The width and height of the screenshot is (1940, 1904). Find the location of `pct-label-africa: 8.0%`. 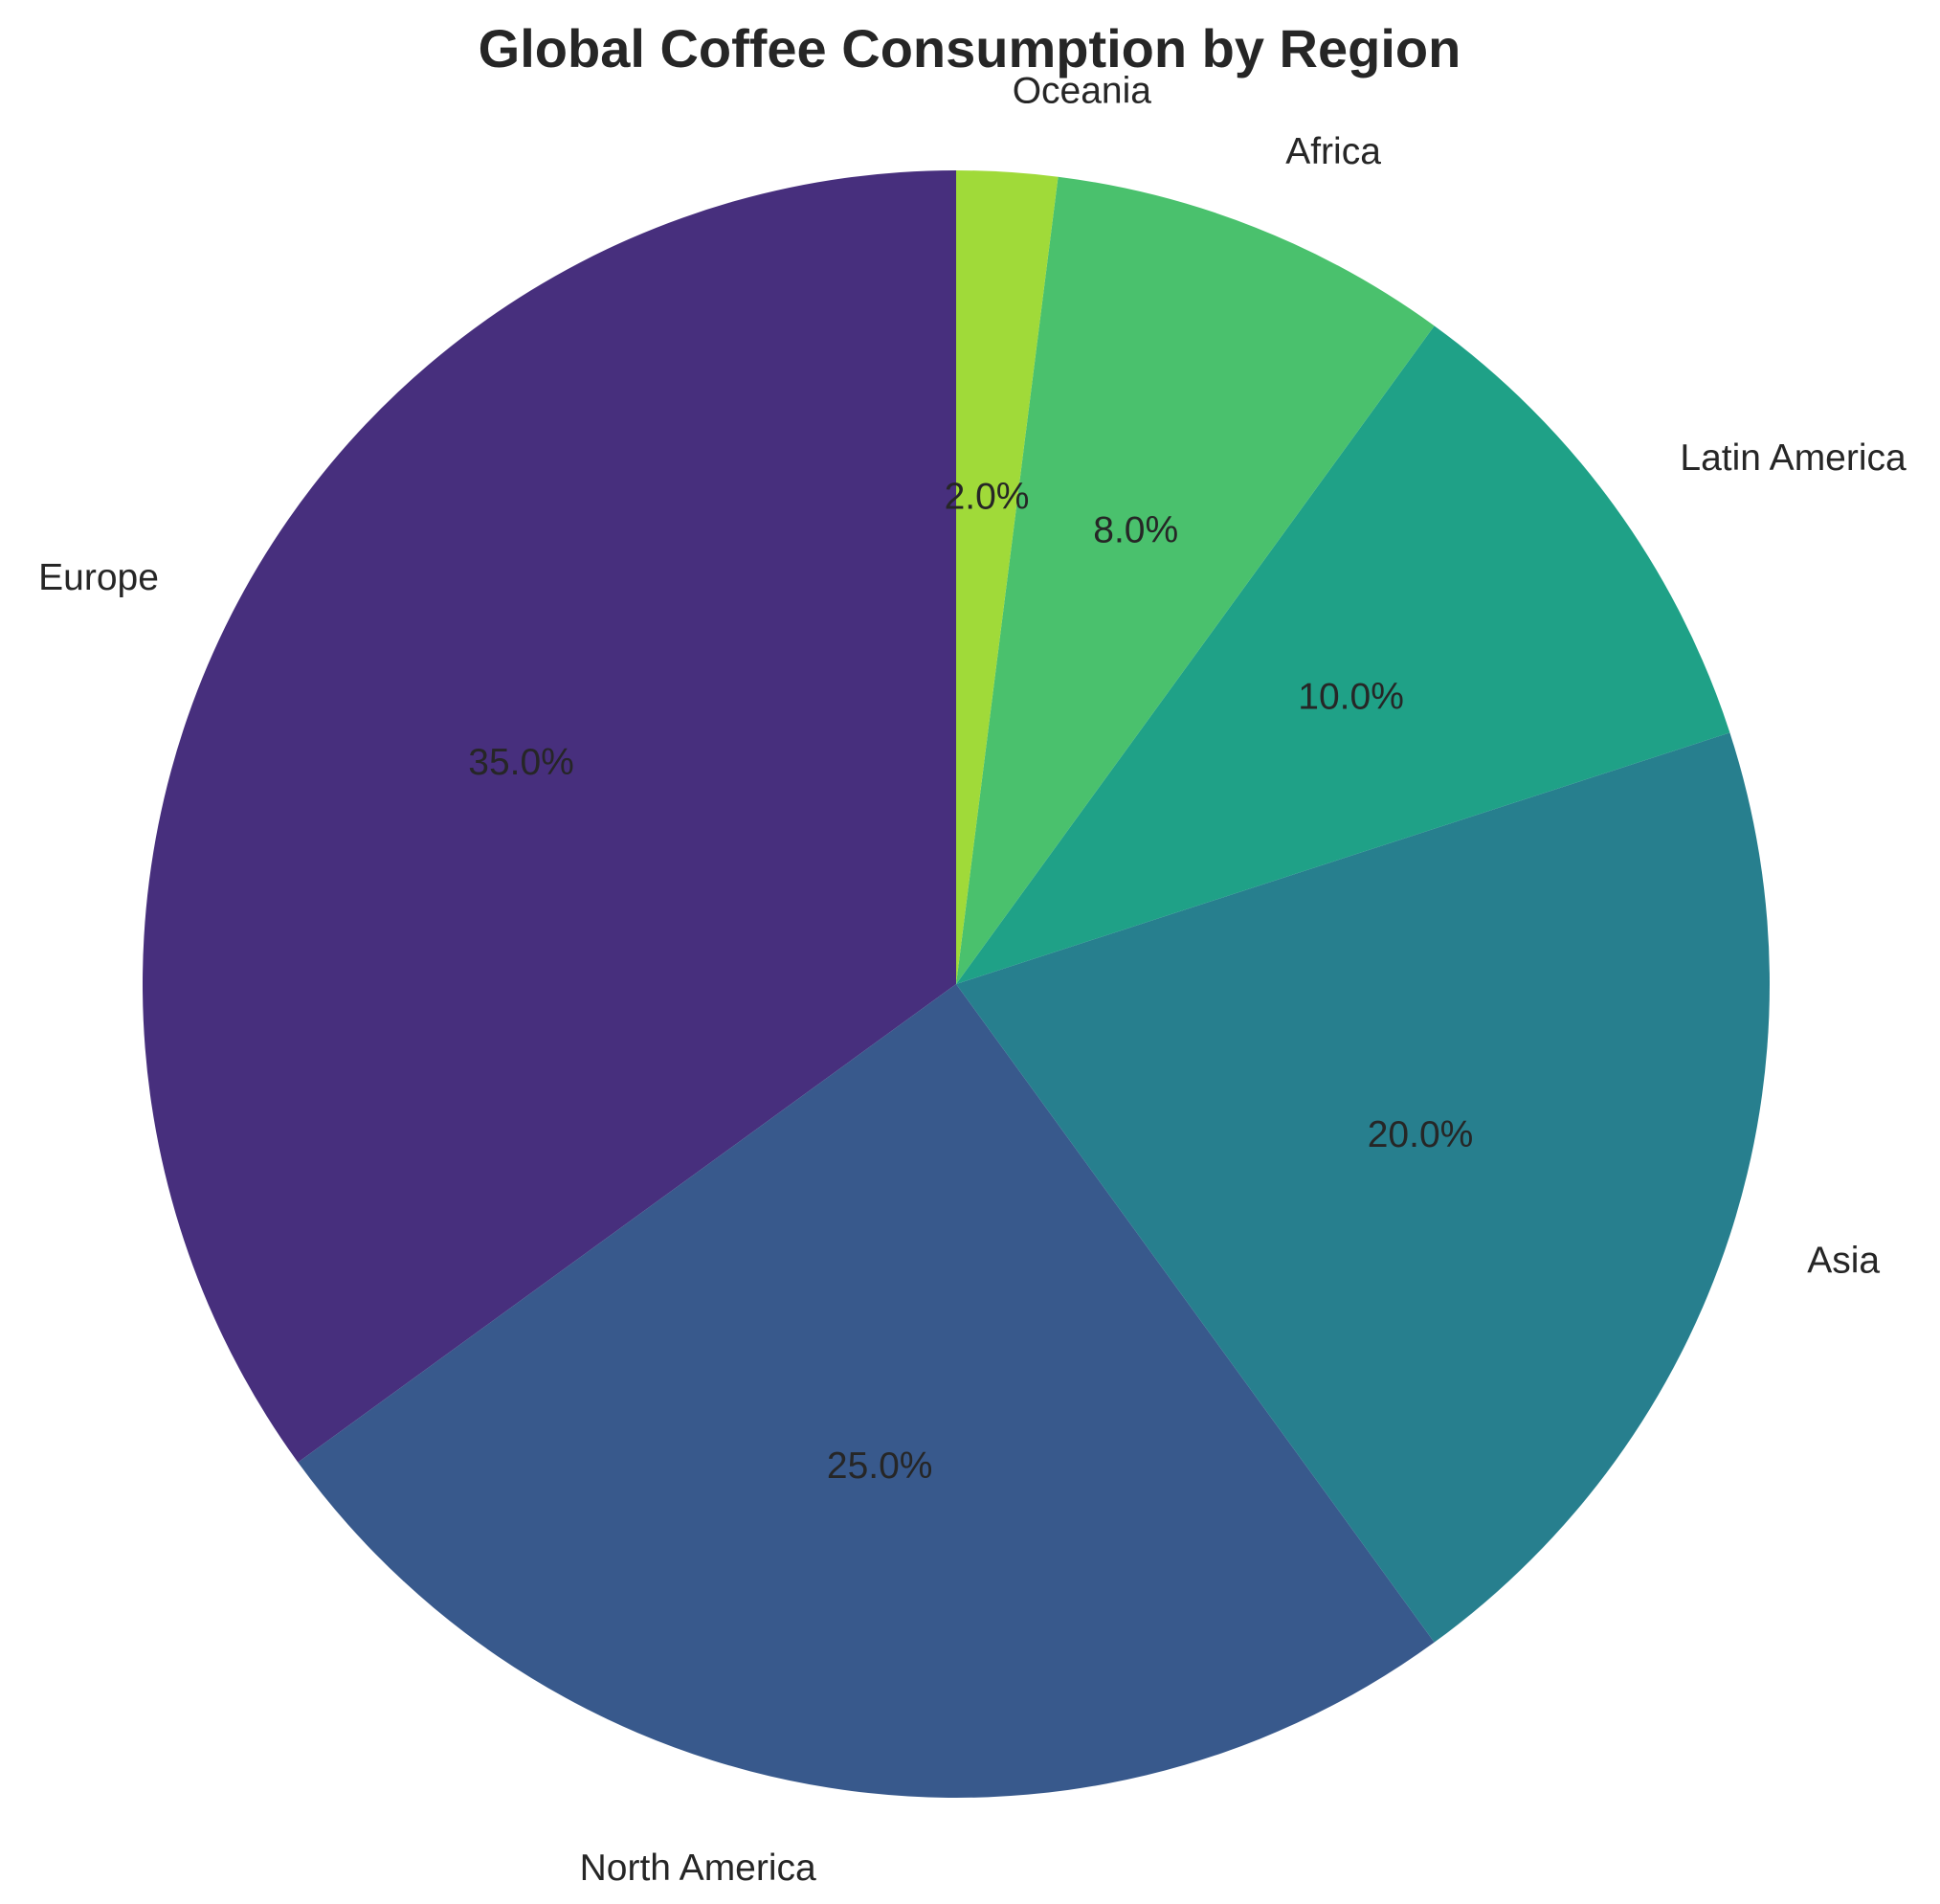

pct-label-africa: 8.0% is located at coordinates (1135, 529).